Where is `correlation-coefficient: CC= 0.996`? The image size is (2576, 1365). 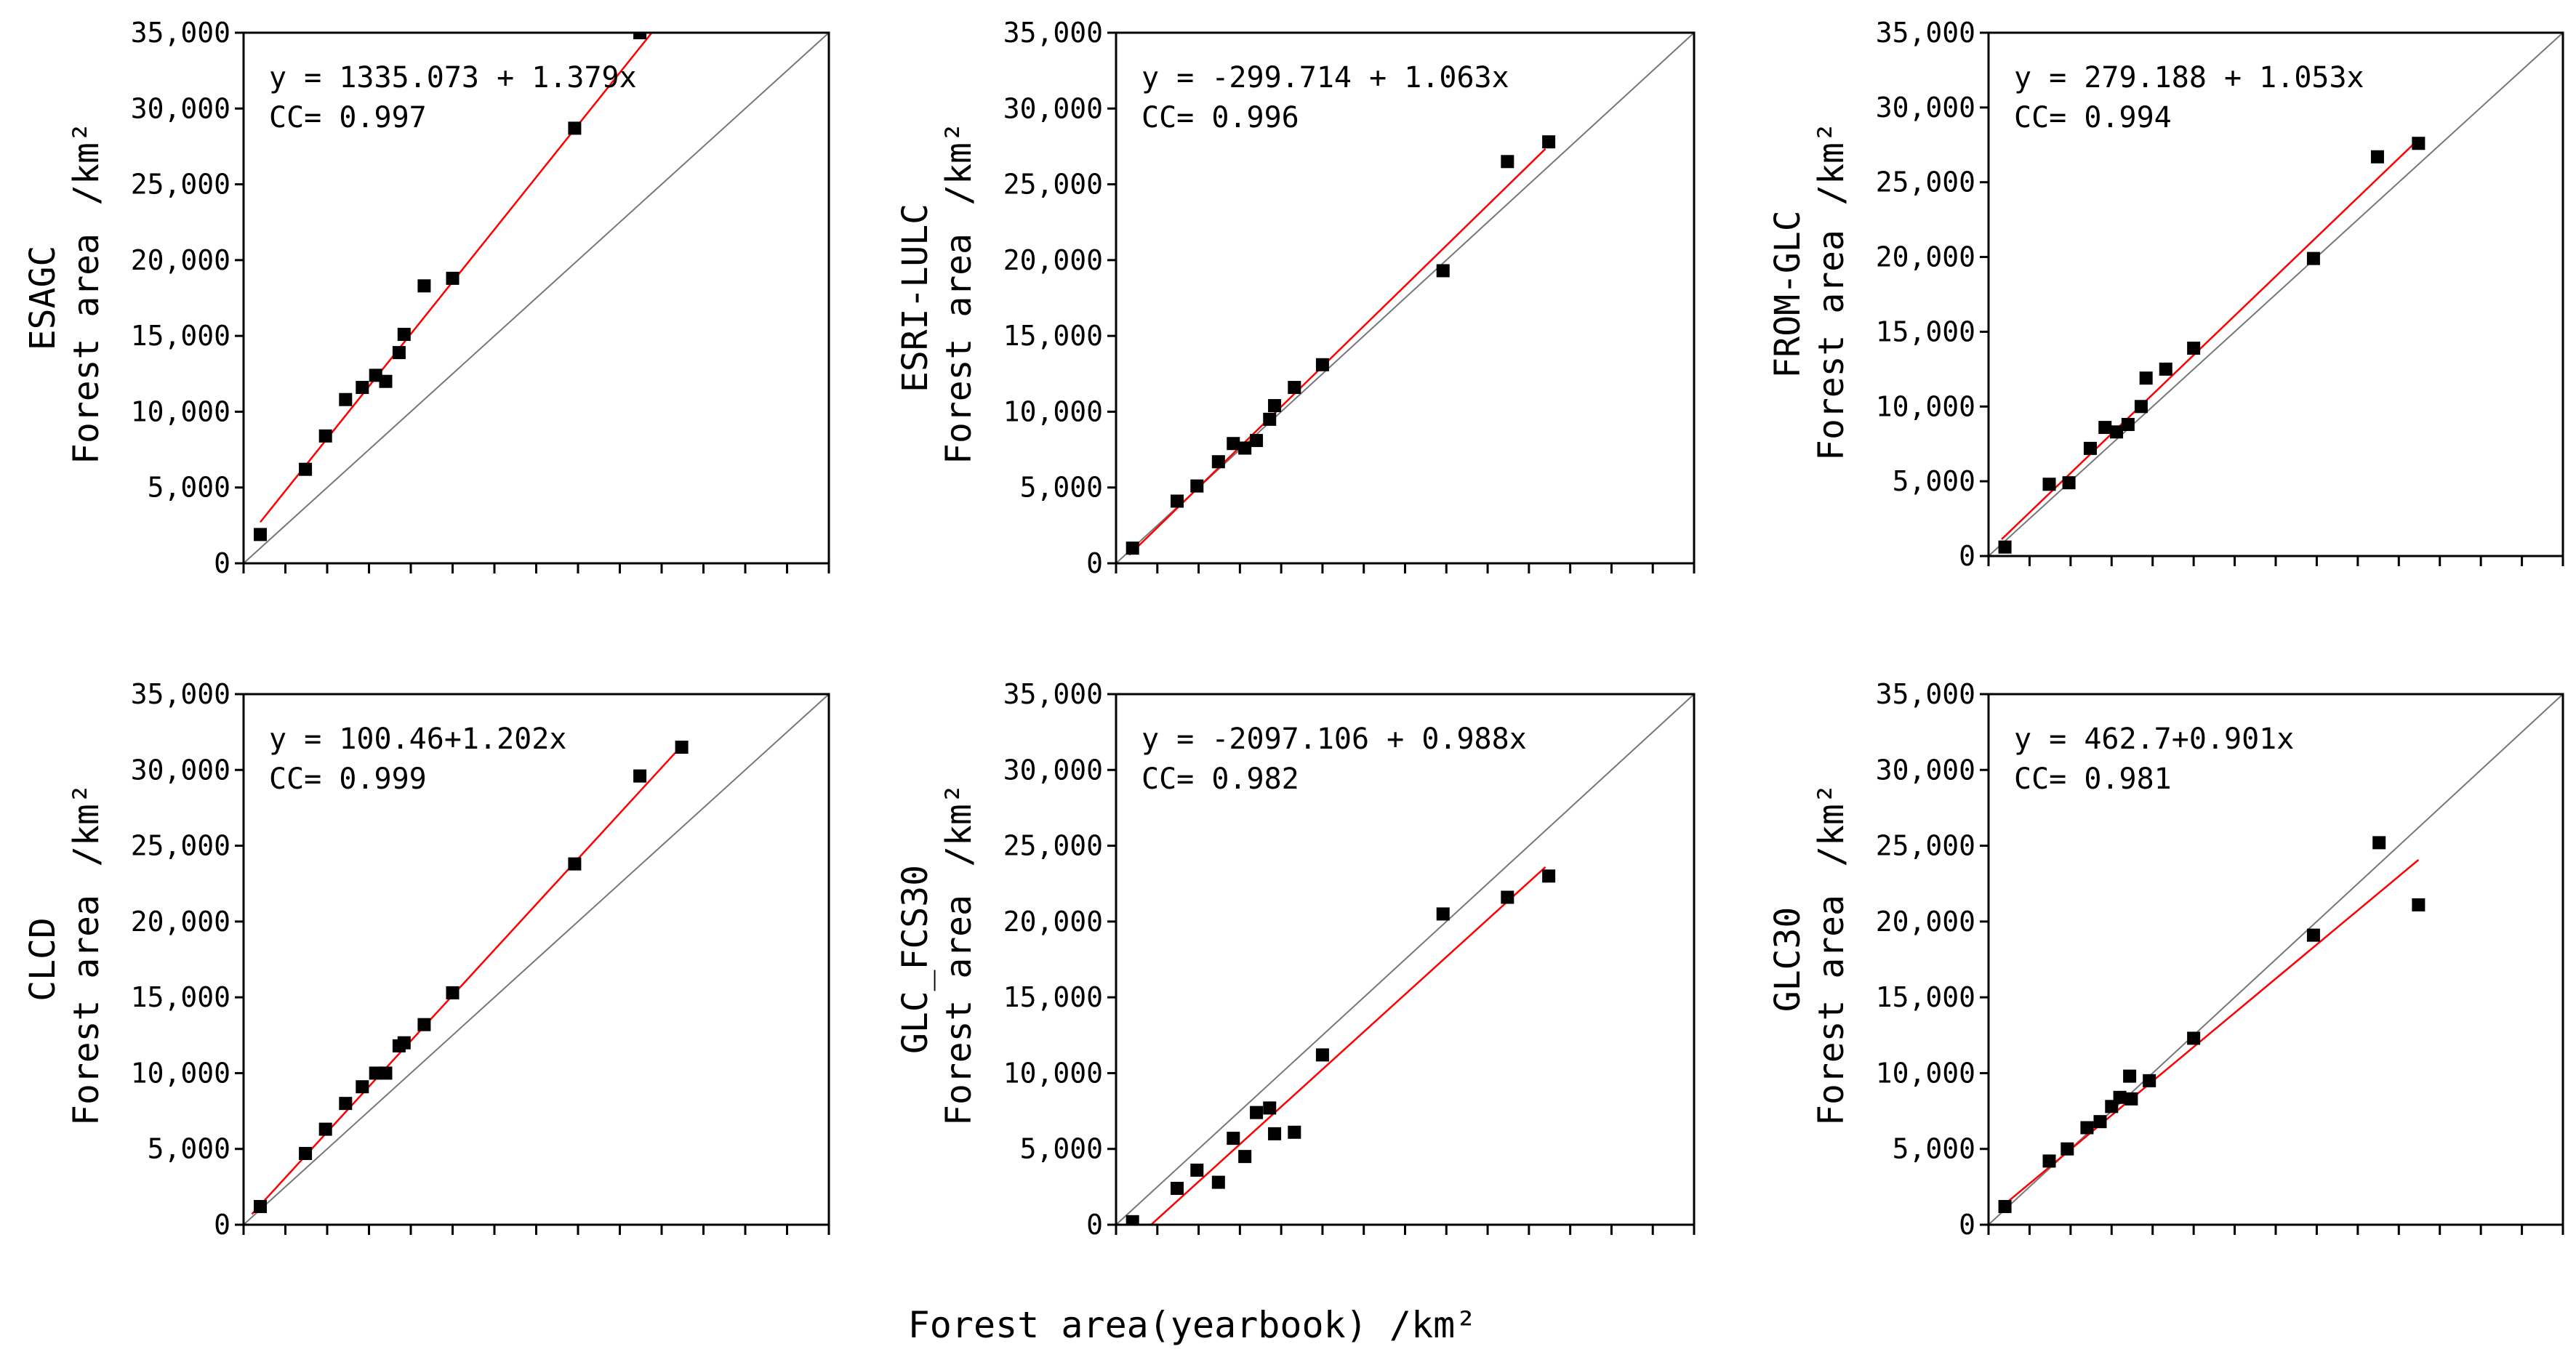
correlation-coefficient: CC= 0.996 is located at coordinates (1220, 117).